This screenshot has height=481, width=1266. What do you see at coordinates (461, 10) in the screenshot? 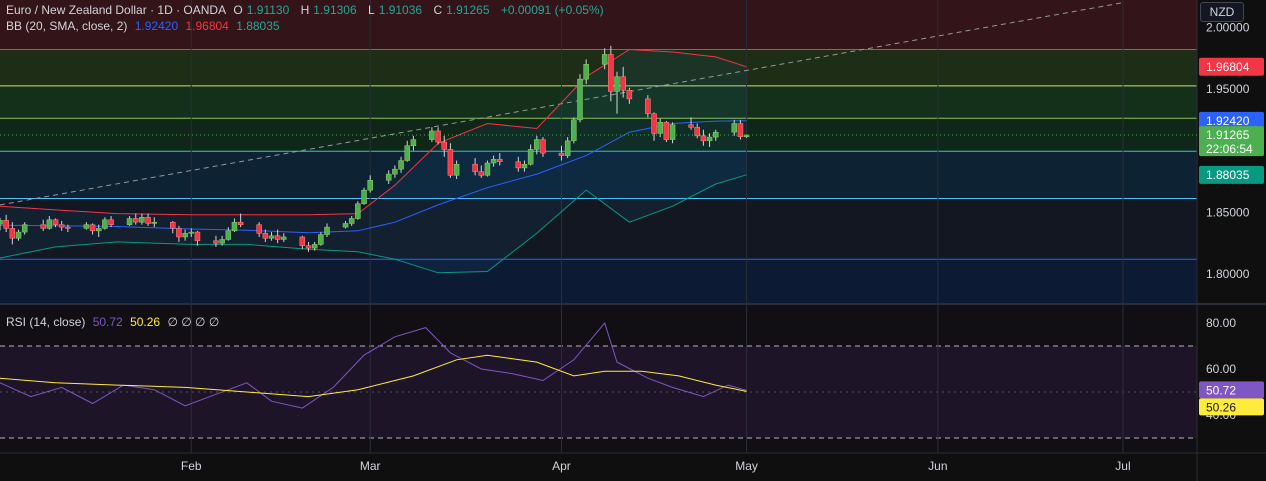
I see `close-value: C 1.91265` at bounding box center [461, 10].